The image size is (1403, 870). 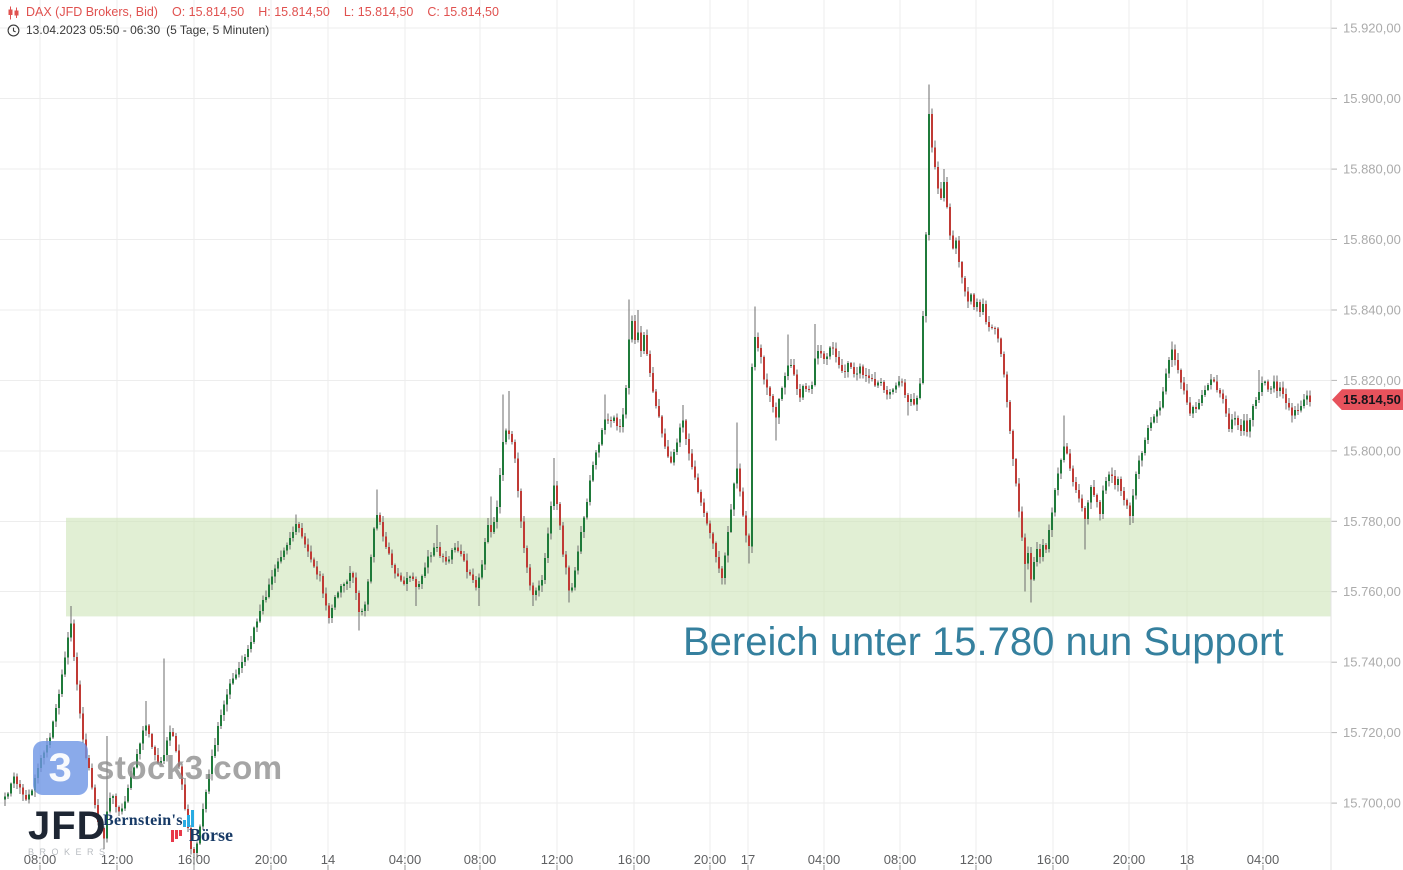 What do you see at coordinates (1372, 521) in the screenshot?
I see `svg-text: 15.780,00` at bounding box center [1372, 521].